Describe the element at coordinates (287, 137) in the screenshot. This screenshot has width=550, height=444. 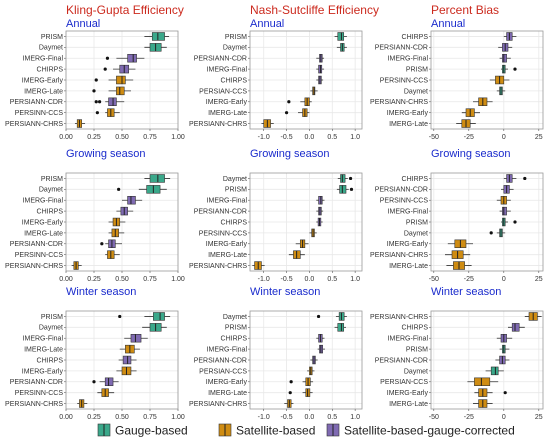
I see `x-tick-label: -0.5` at that location.